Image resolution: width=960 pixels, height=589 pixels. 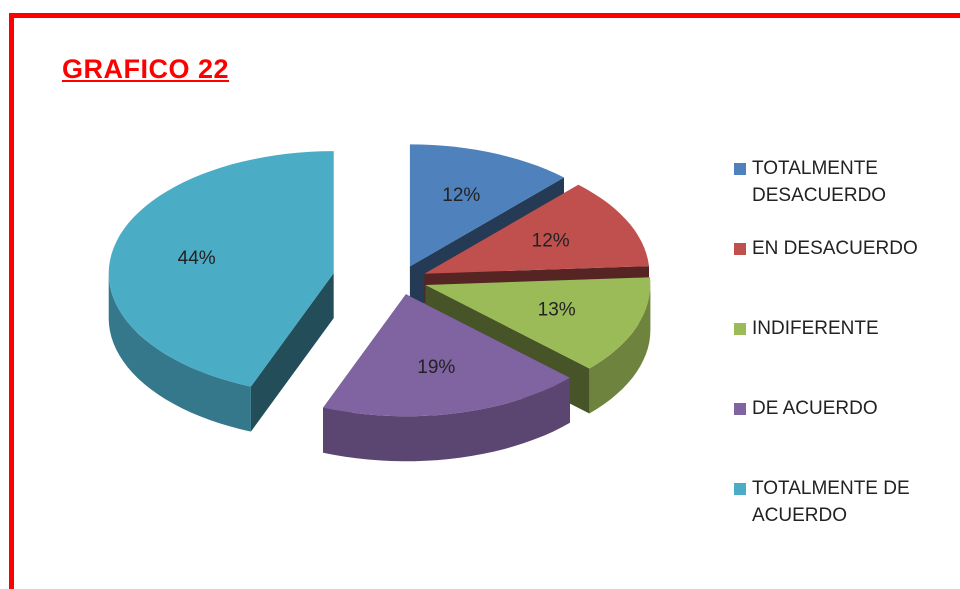 What do you see at coordinates (835, 248) in the screenshot?
I see `legend-label: EN DESACUERDO` at bounding box center [835, 248].